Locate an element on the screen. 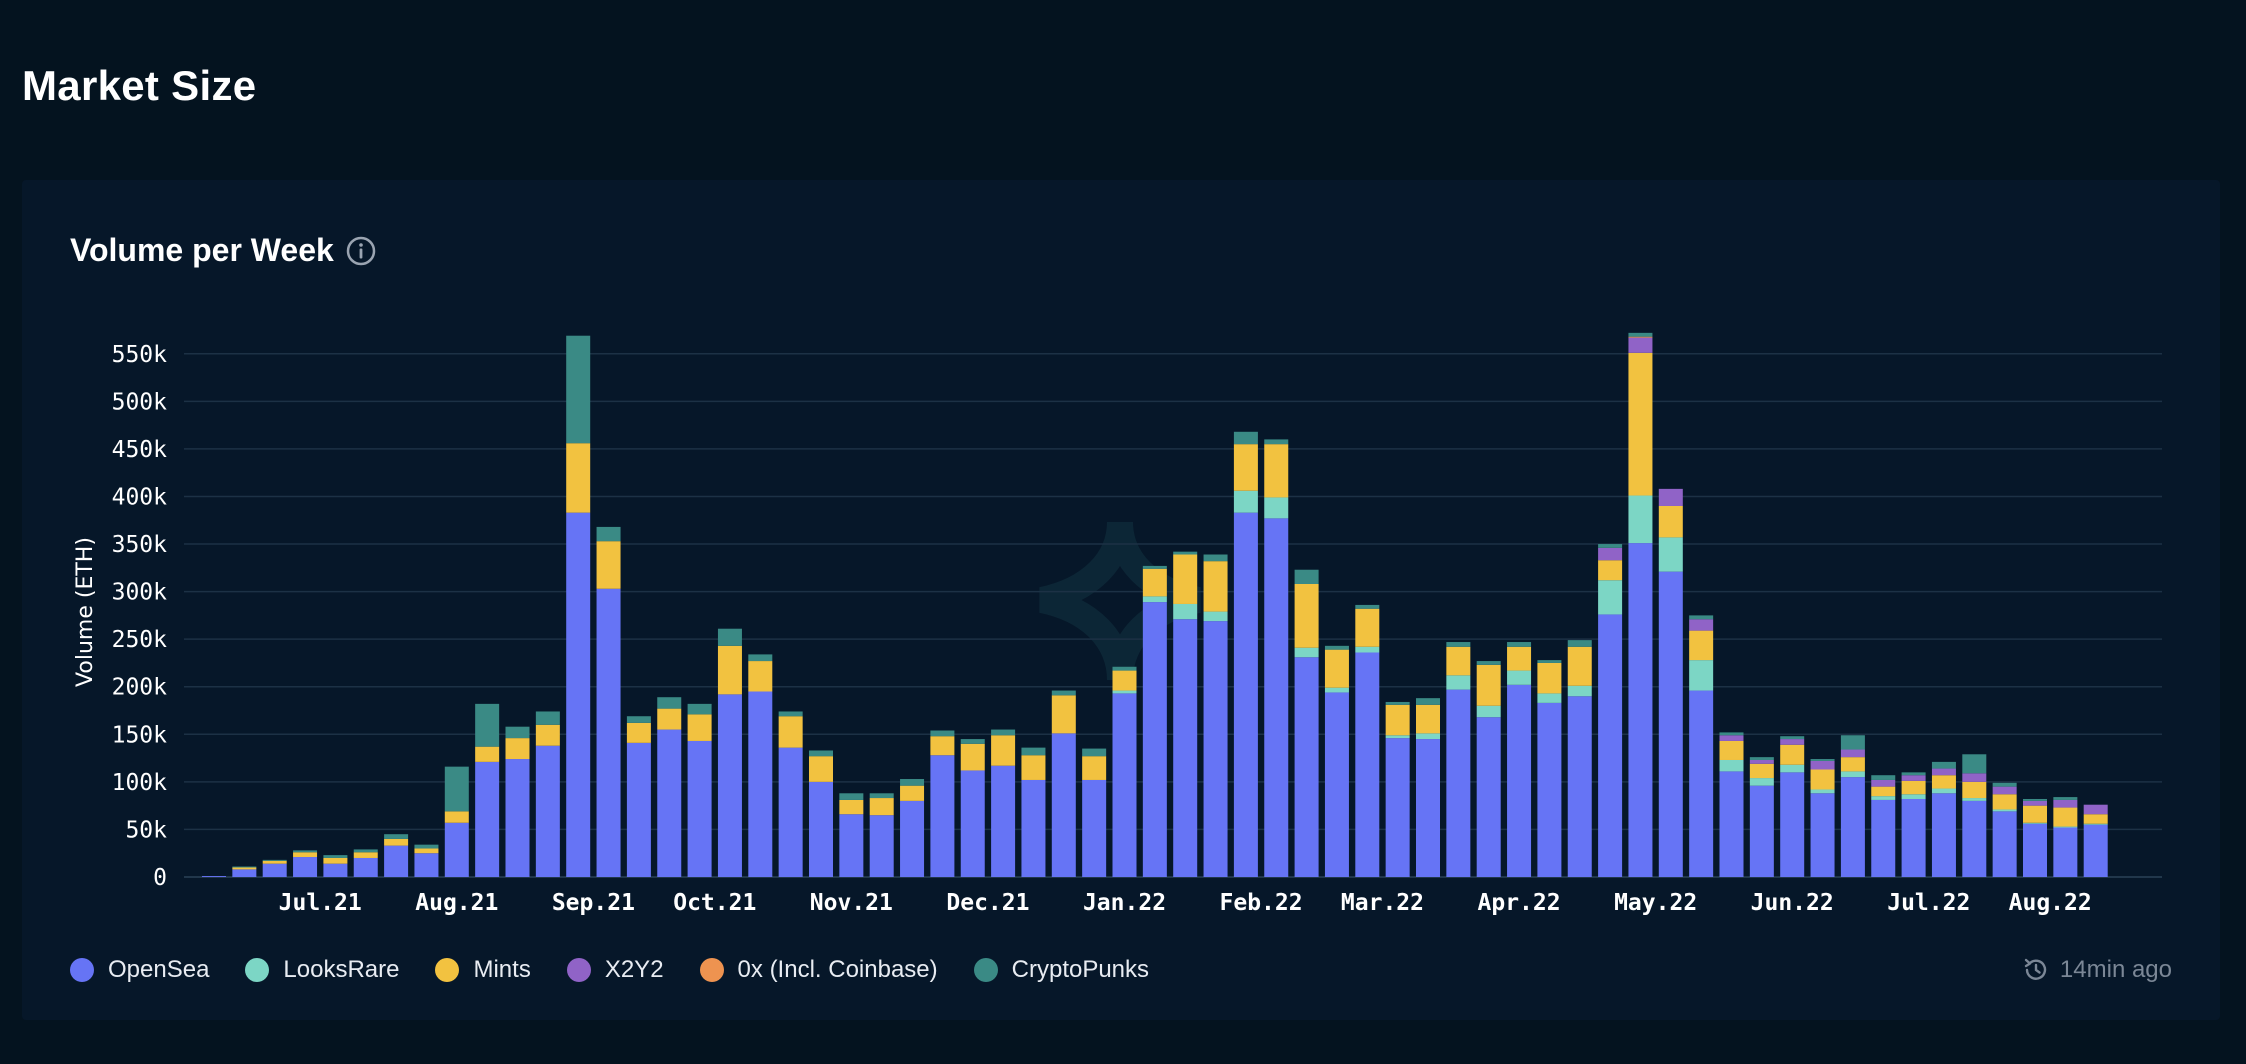  legend-item: 0x (Incl. Coinbase) is located at coordinates (818, 970).